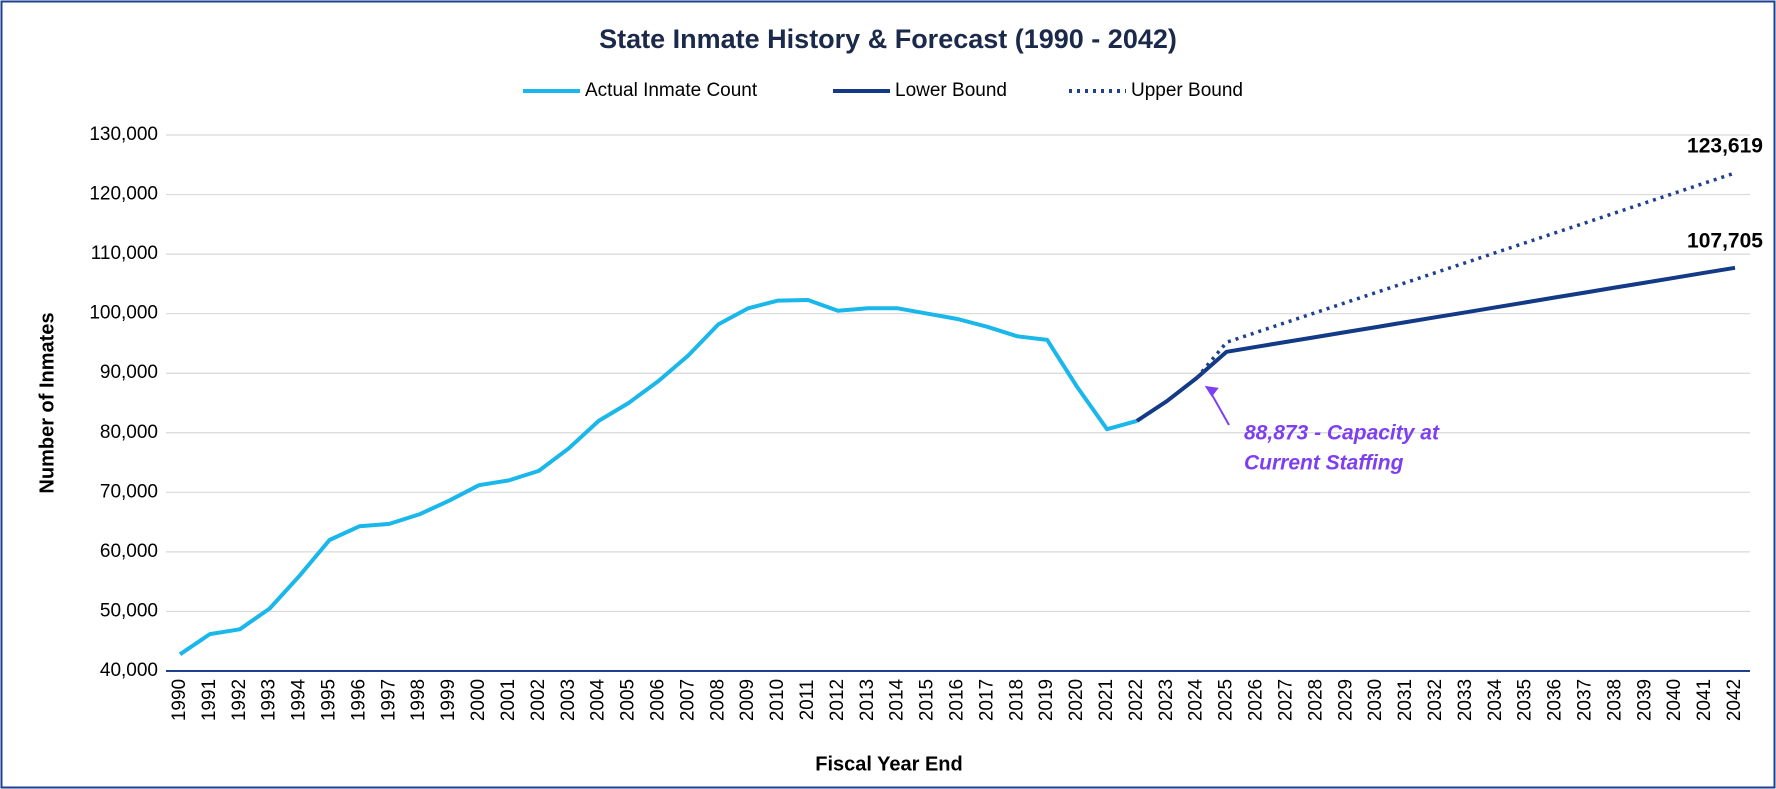 The width and height of the screenshot is (1776, 789). Describe the element at coordinates (209, 700) in the screenshot. I see `x-tick-label: 1991` at that location.